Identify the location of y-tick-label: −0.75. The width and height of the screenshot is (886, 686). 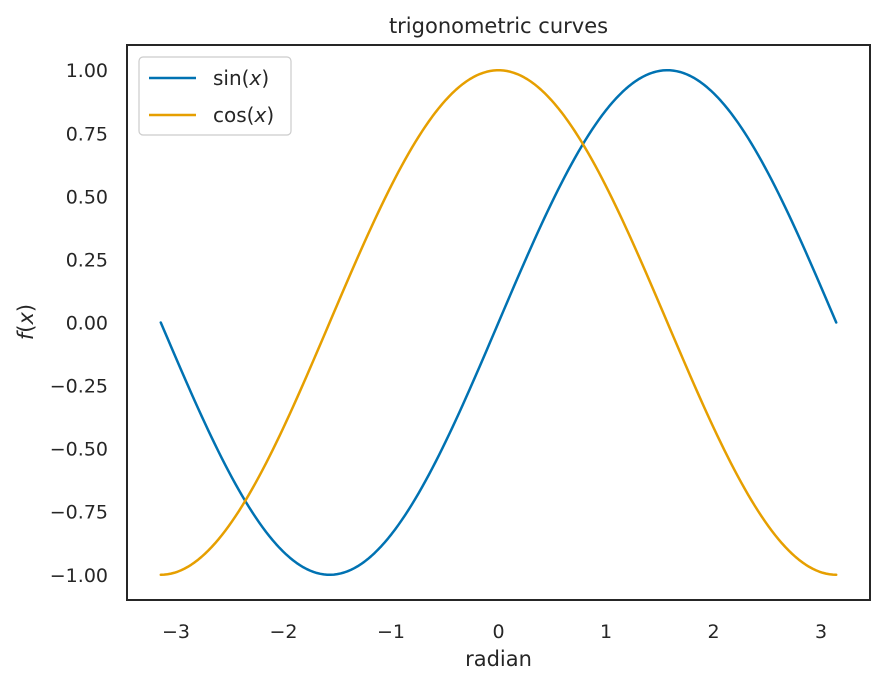
(79, 513).